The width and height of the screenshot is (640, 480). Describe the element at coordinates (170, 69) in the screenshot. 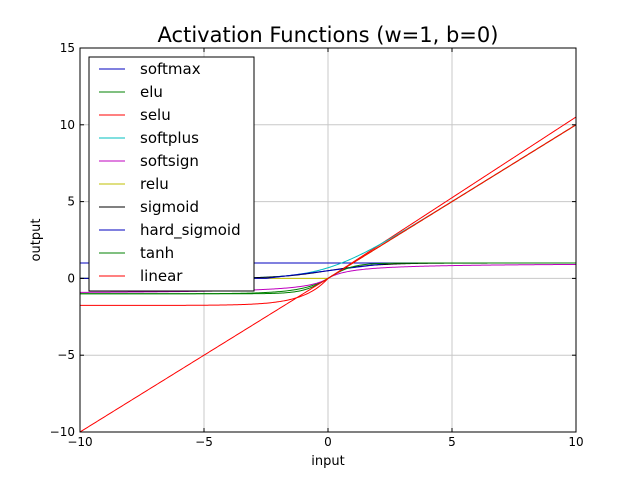

I see `legend-label: softmax` at that location.